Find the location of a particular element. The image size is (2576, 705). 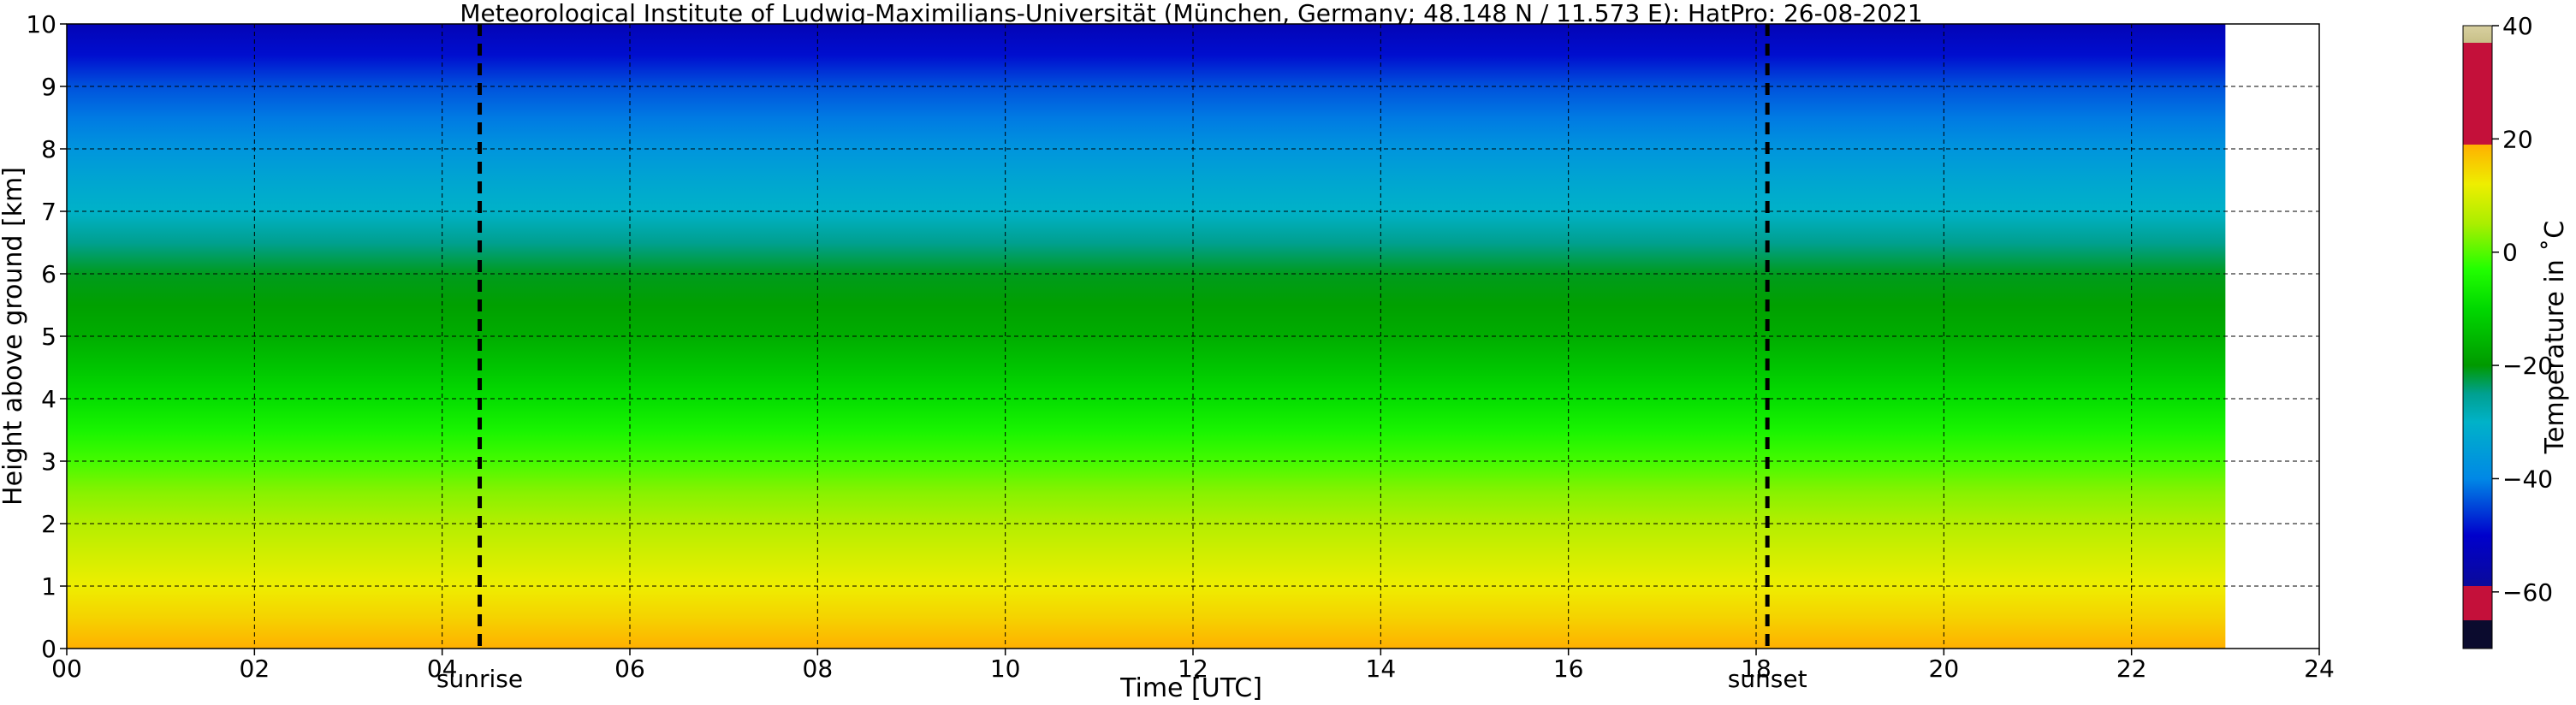

x-tick-label: 12 is located at coordinates (1193, 669).